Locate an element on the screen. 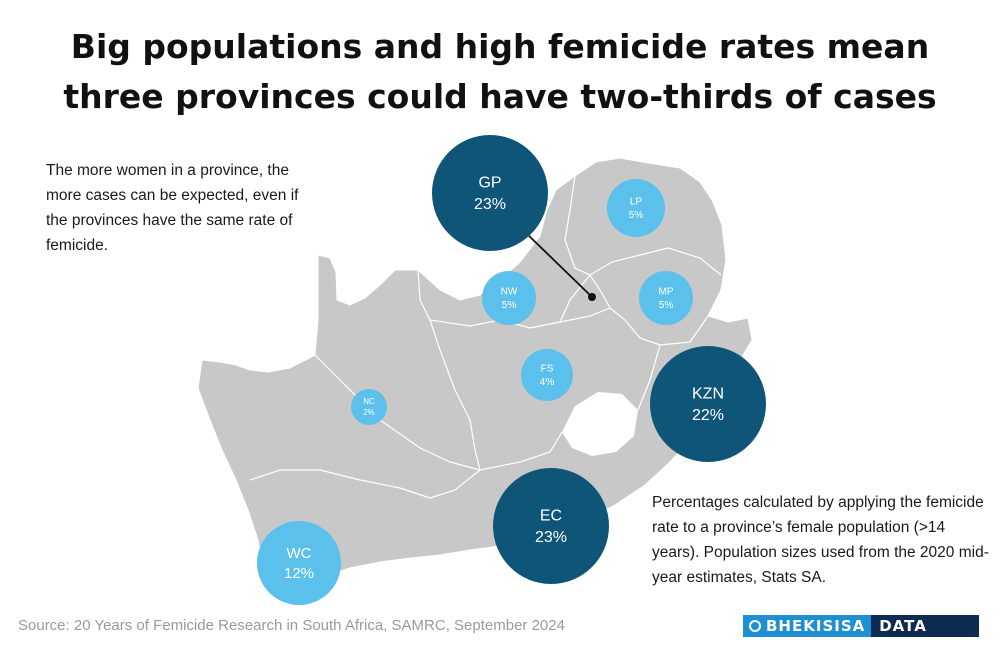 The image size is (1000, 646). bhekisisa-data-logo: BHEKISISA DATA is located at coordinates (861, 626).